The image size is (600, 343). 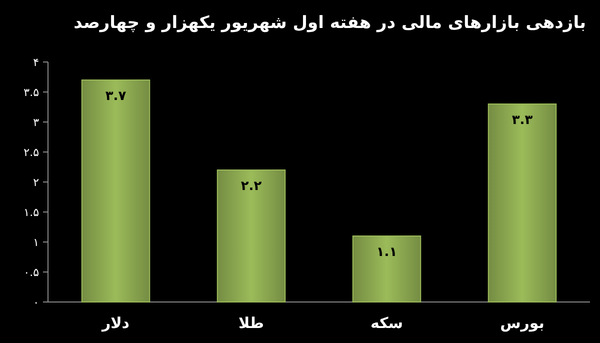 I want to click on y-tick-label: ۲.۵, so click(x=32, y=152).